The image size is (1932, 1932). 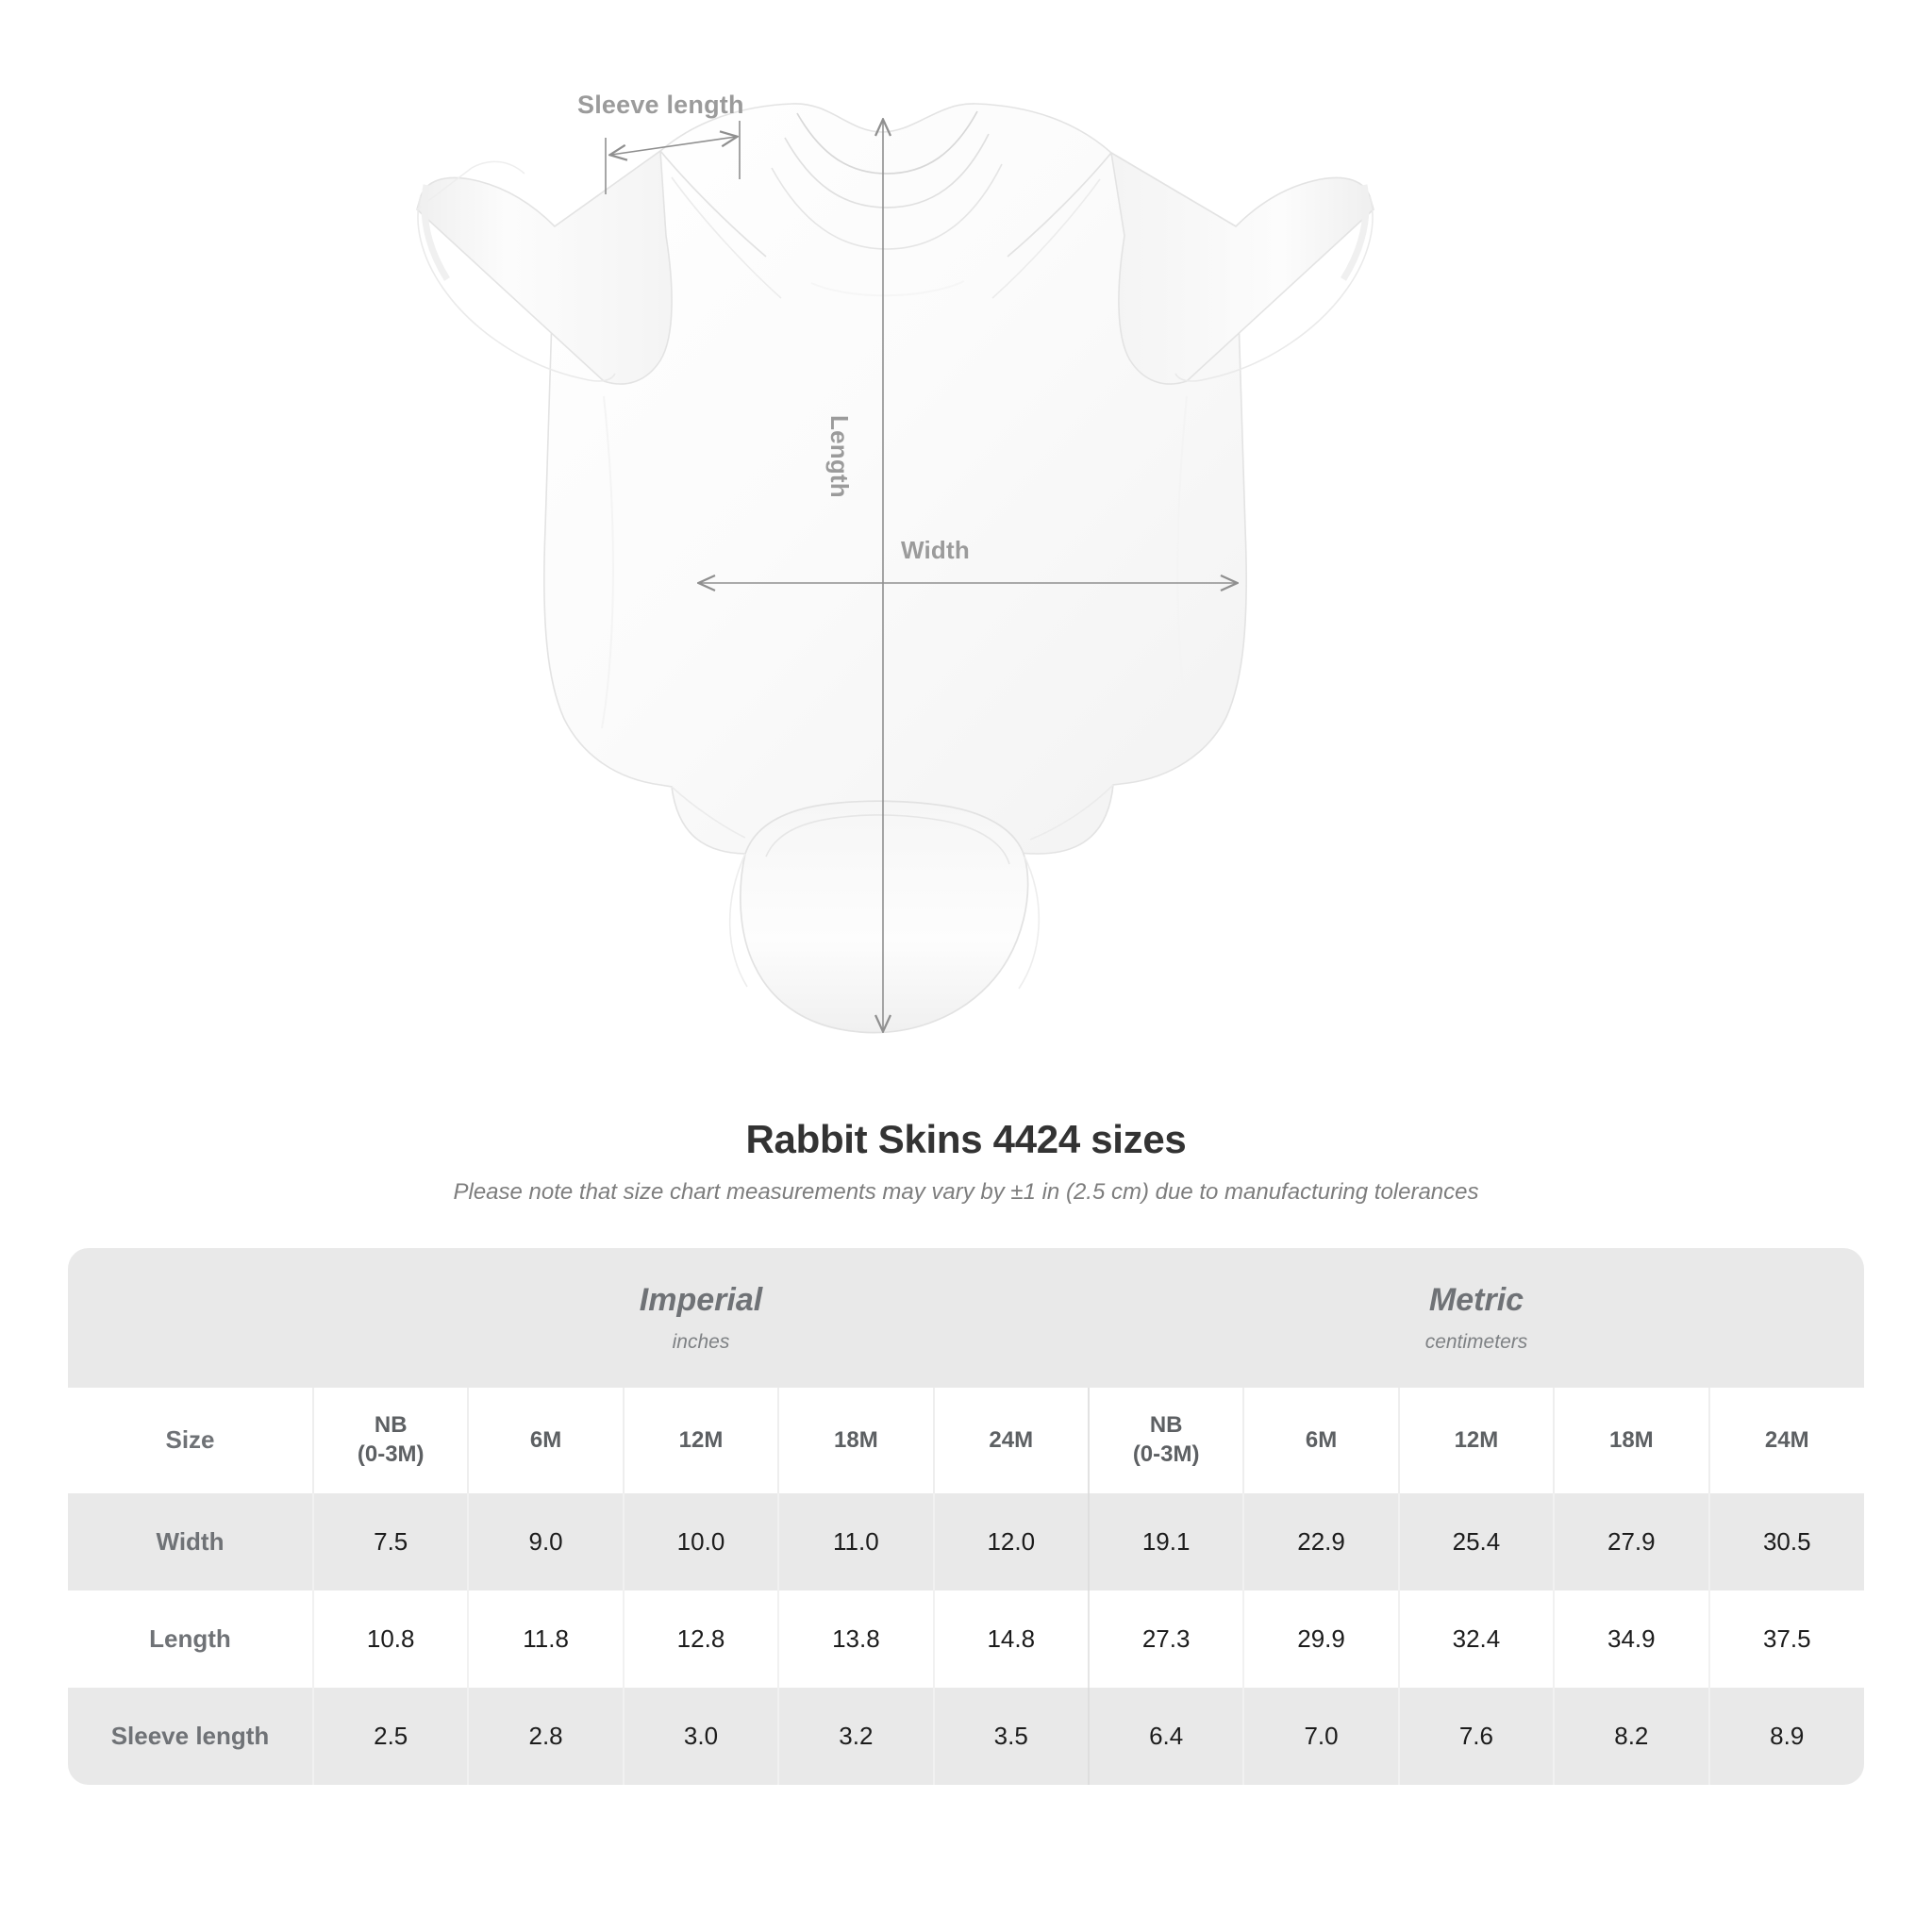 I want to click on header-size-0: NB (0-3M), so click(x=390, y=1441).